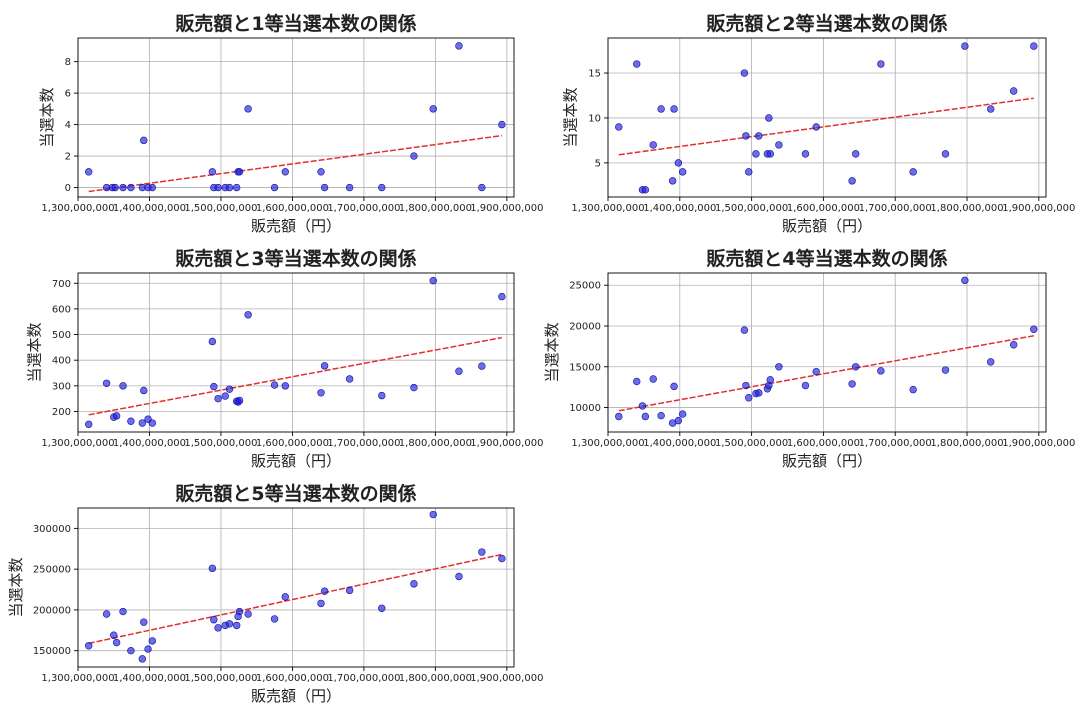 The width and height of the screenshot is (1080, 720). What do you see at coordinates (826, 23) in the screenshot?
I see `chart-title: 販売額と2等当選本数の関係` at bounding box center [826, 23].